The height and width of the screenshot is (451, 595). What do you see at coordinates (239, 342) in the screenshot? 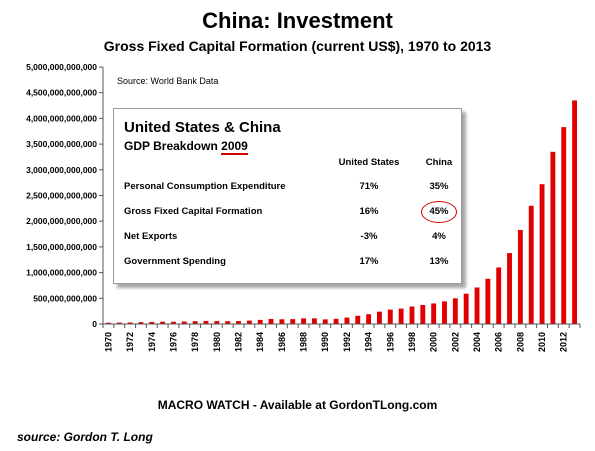
I see `x-tick-label: 1982` at bounding box center [239, 342].